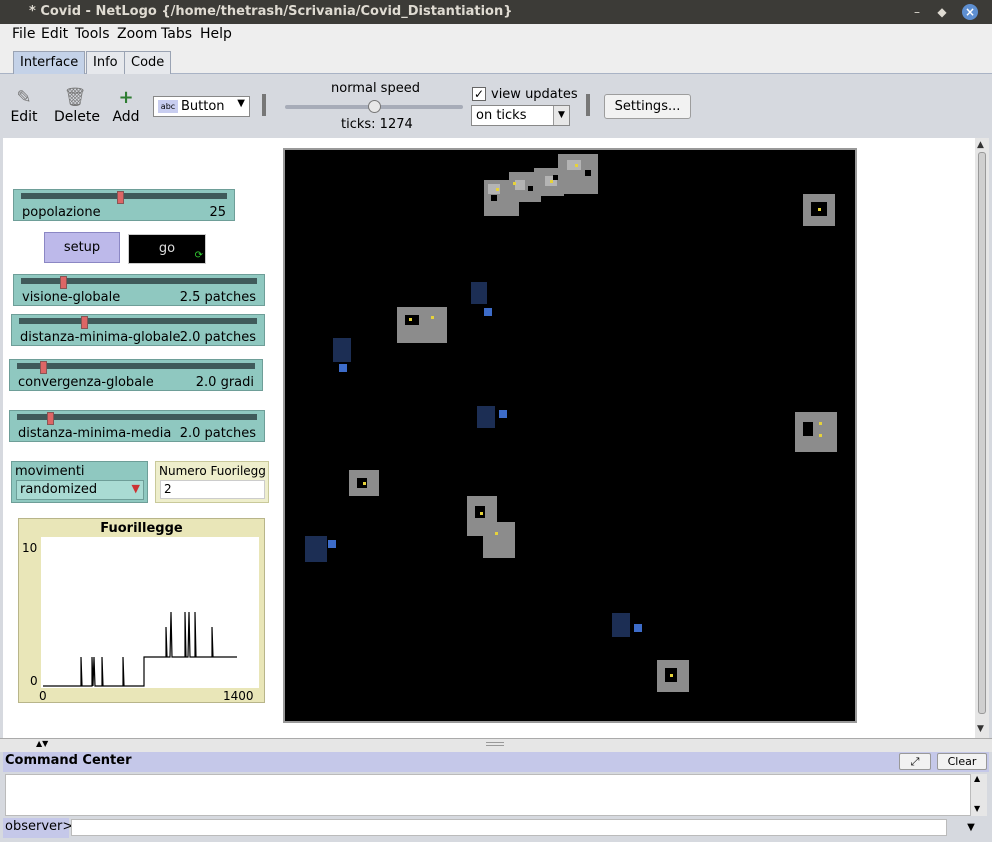  I want to click on menu-edit: Edit, so click(55, 34).